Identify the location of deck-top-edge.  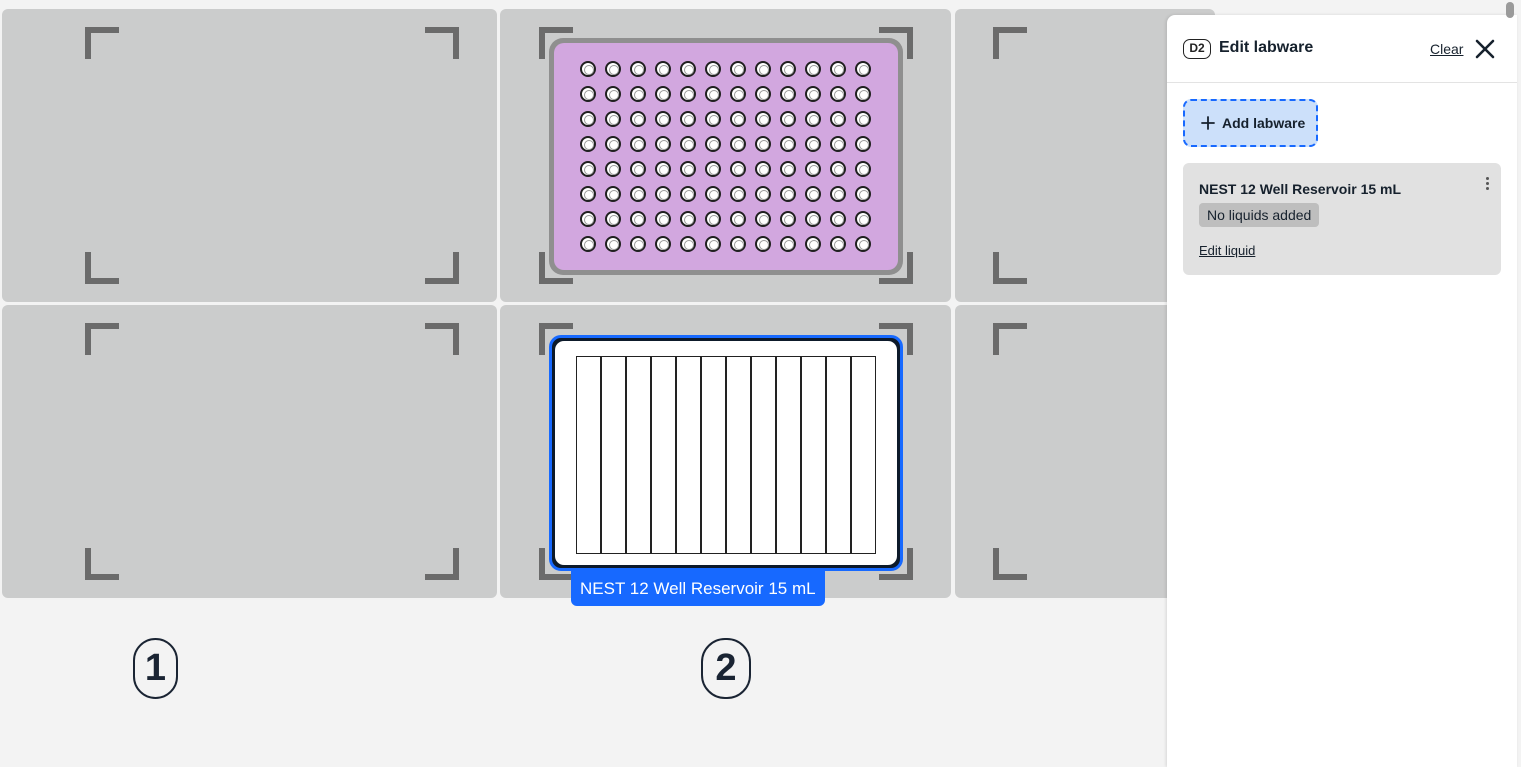
(760, 3).